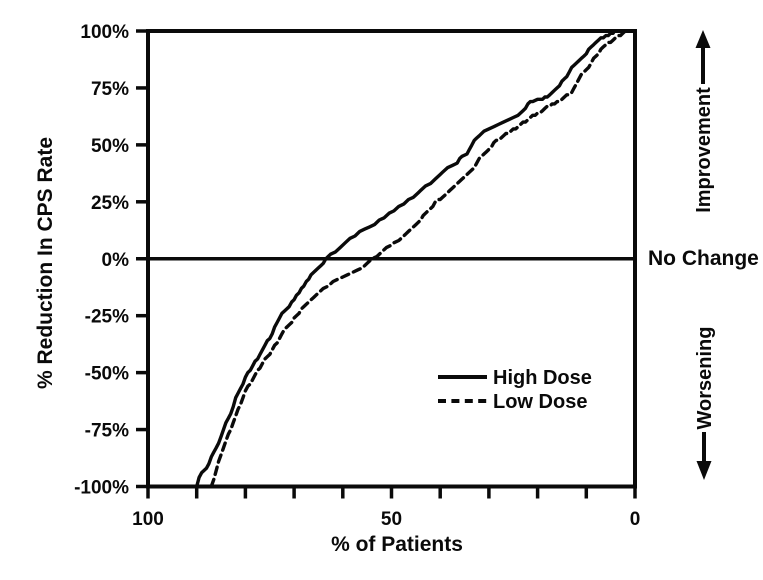 The height and width of the screenshot is (580, 763). I want to click on x-axis-ticks: 100 50 0, so click(386, 508).